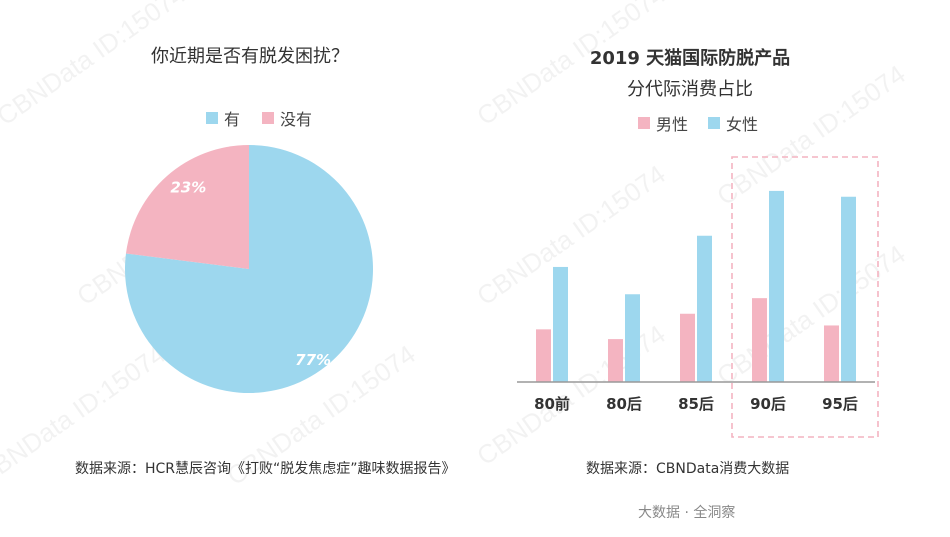  I want to click on legend-label-yes: 有, so click(232, 119).